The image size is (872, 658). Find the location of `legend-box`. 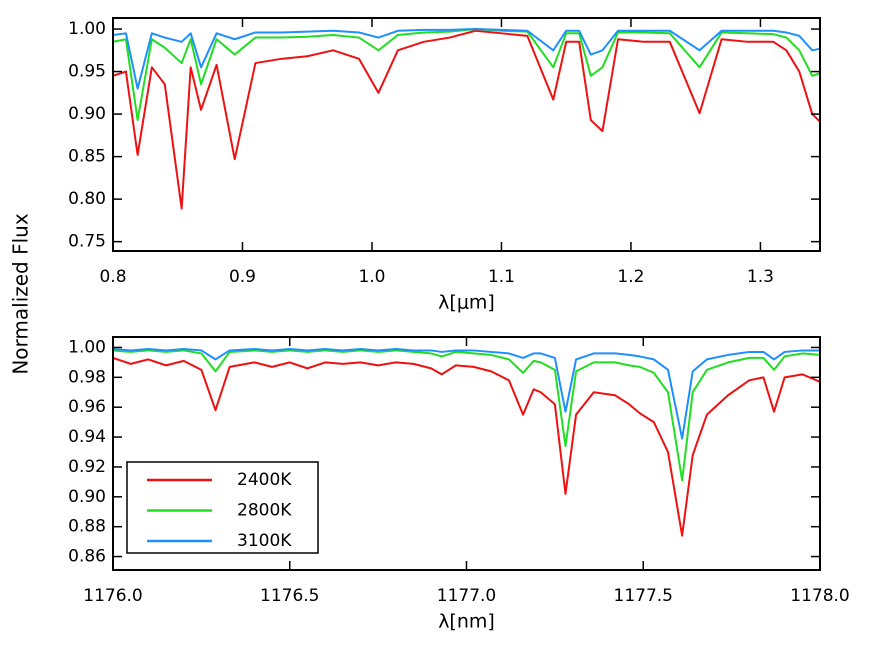

legend-box is located at coordinates (222, 507).